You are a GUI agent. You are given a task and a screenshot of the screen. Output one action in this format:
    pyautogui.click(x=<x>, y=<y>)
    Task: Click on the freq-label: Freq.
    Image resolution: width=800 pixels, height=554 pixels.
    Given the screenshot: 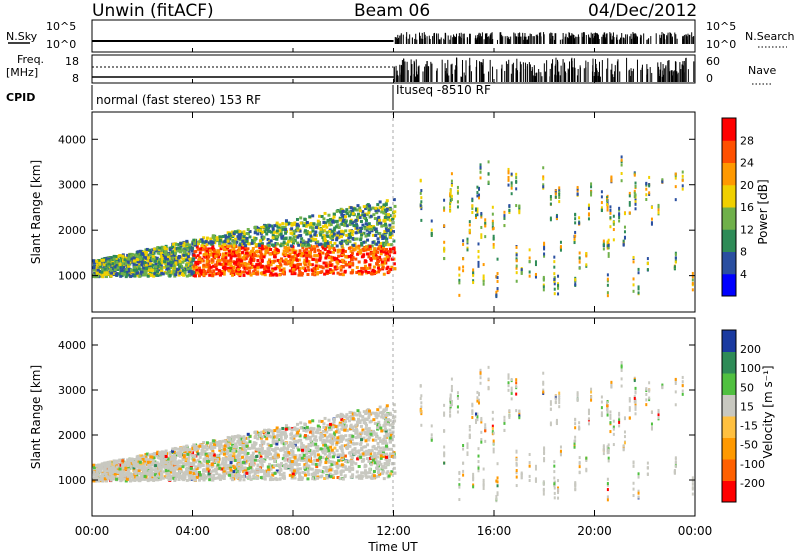 What is the action you would take?
    pyautogui.click(x=30, y=59)
    